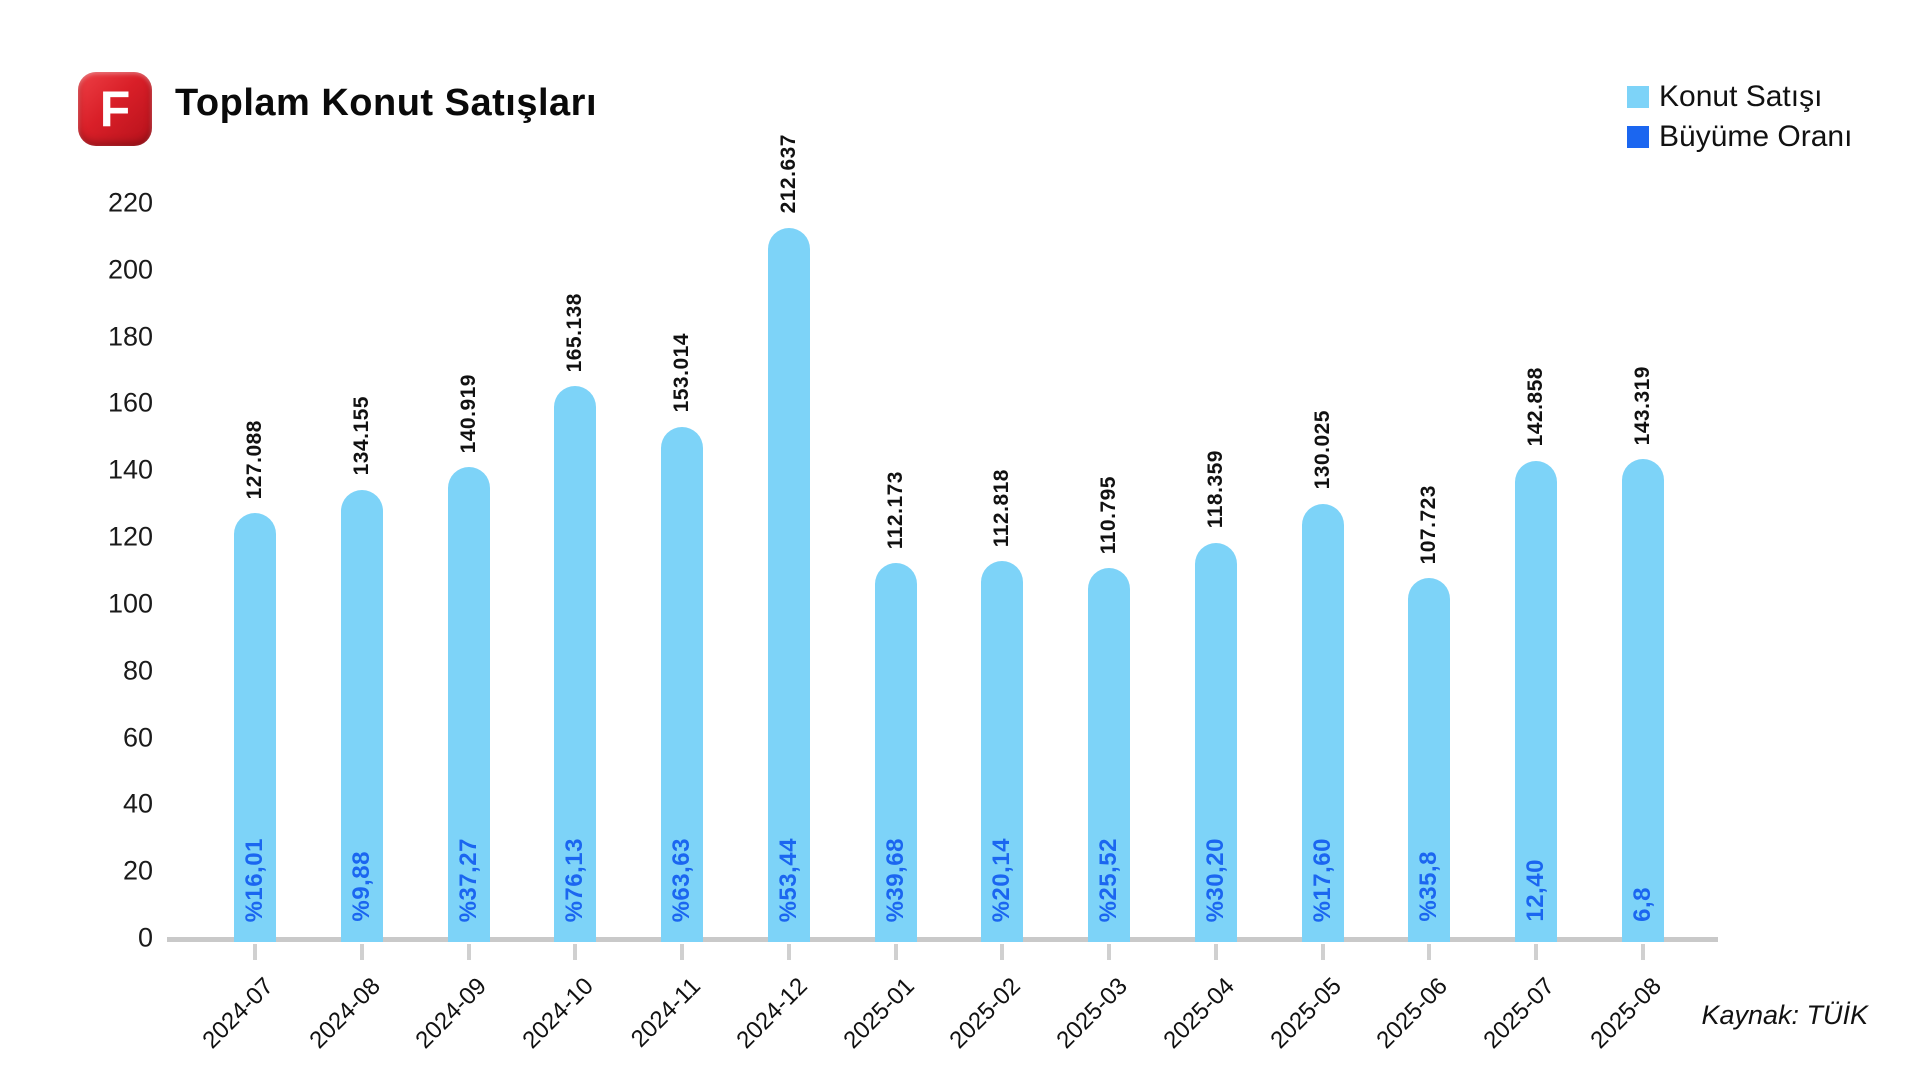 The height and width of the screenshot is (1080, 1920). I want to click on legend: Konut Satışı Büyüme Oranı, so click(1739, 117).